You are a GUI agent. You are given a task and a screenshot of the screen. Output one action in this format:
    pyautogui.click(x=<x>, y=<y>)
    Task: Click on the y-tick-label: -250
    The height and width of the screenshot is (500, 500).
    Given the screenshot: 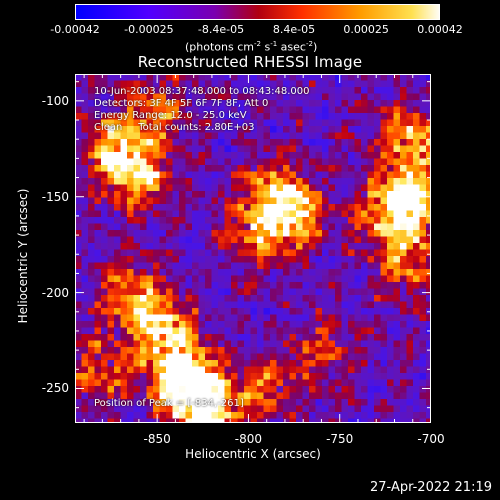 What is the action you would take?
    pyautogui.click(x=55, y=388)
    